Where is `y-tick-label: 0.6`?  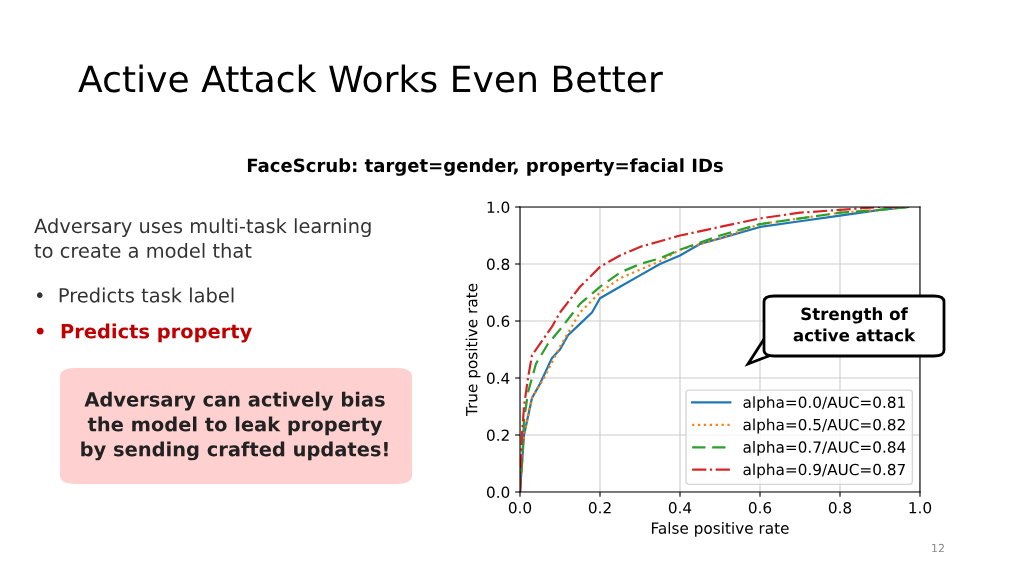 y-tick-label: 0.6 is located at coordinates (498, 321).